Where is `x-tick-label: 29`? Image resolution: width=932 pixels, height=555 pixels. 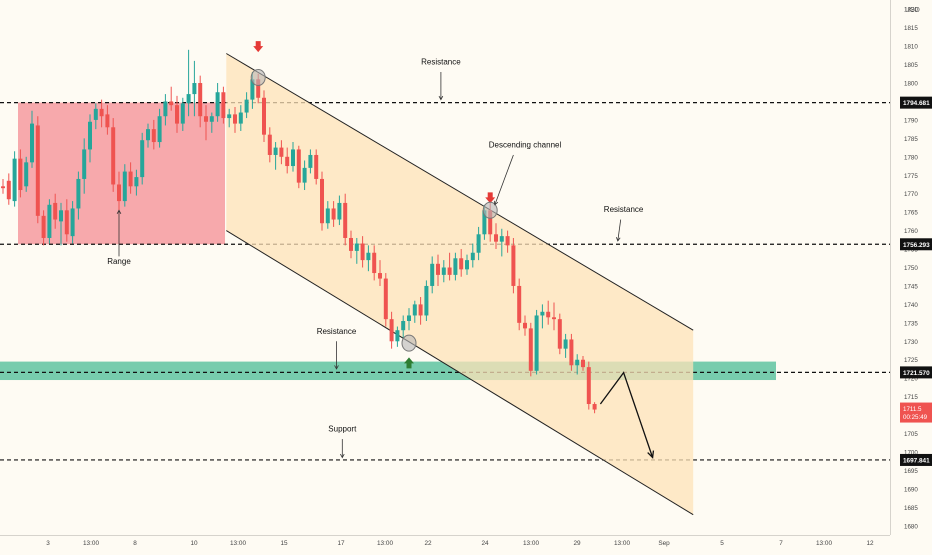
x-tick-label: 29 is located at coordinates (577, 543).